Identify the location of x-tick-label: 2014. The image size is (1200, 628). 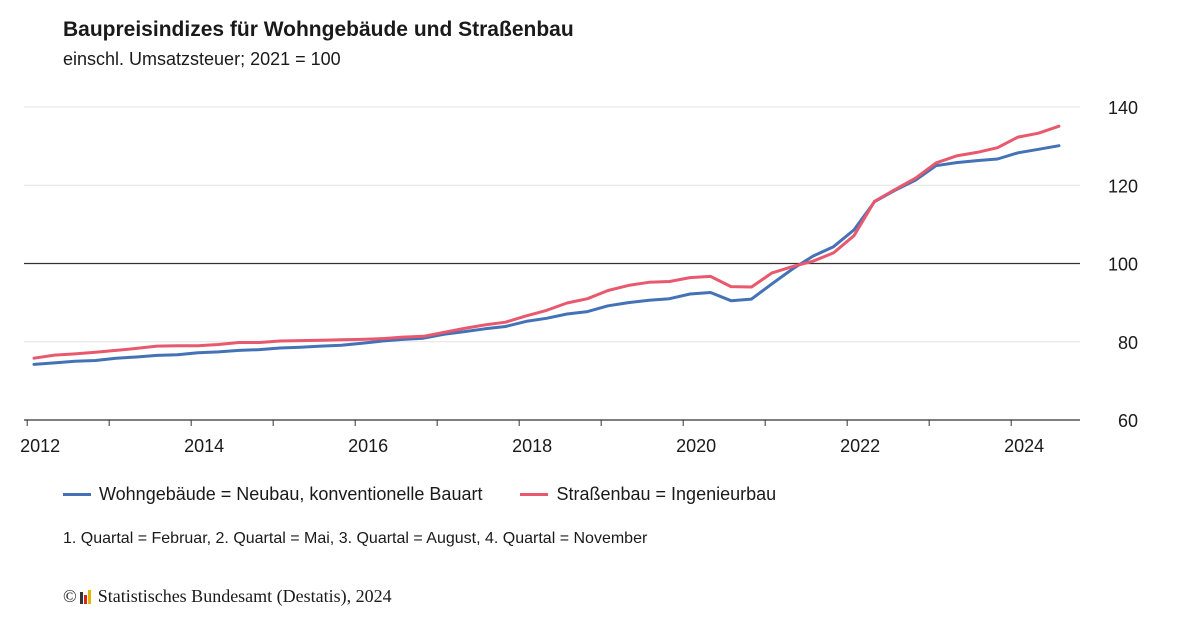
(204, 446).